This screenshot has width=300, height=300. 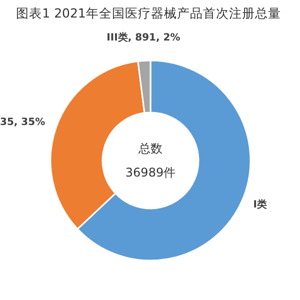 What do you see at coordinates (143, 38) in the screenshot?
I see `slice-label: III类, 891, 2%` at bounding box center [143, 38].